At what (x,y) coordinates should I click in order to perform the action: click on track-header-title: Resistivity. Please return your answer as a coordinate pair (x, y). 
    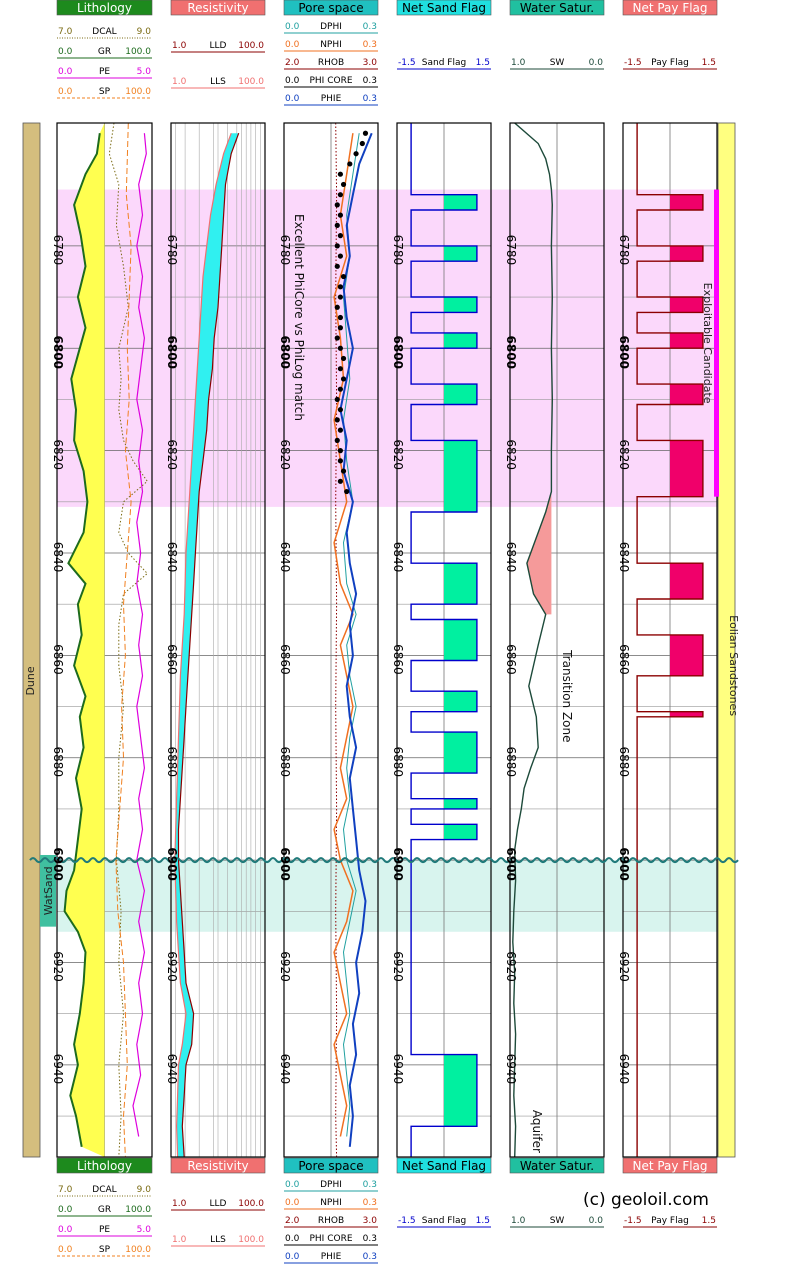
    Looking at the image, I should click on (217, 1166).